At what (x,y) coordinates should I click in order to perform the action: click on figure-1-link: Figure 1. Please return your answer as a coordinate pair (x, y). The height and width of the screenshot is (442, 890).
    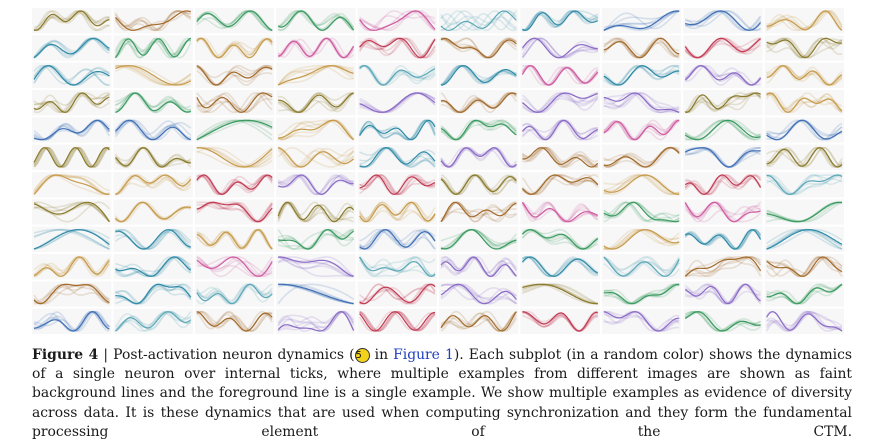
    Looking at the image, I should click on (423, 355).